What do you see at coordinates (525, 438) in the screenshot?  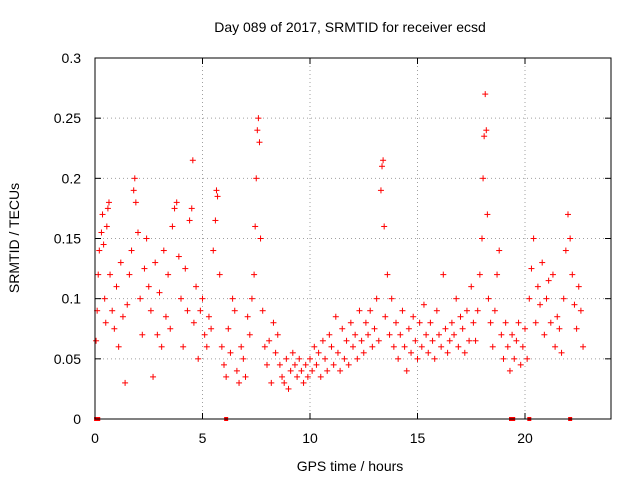 I see `x-tick-label: 20` at bounding box center [525, 438].